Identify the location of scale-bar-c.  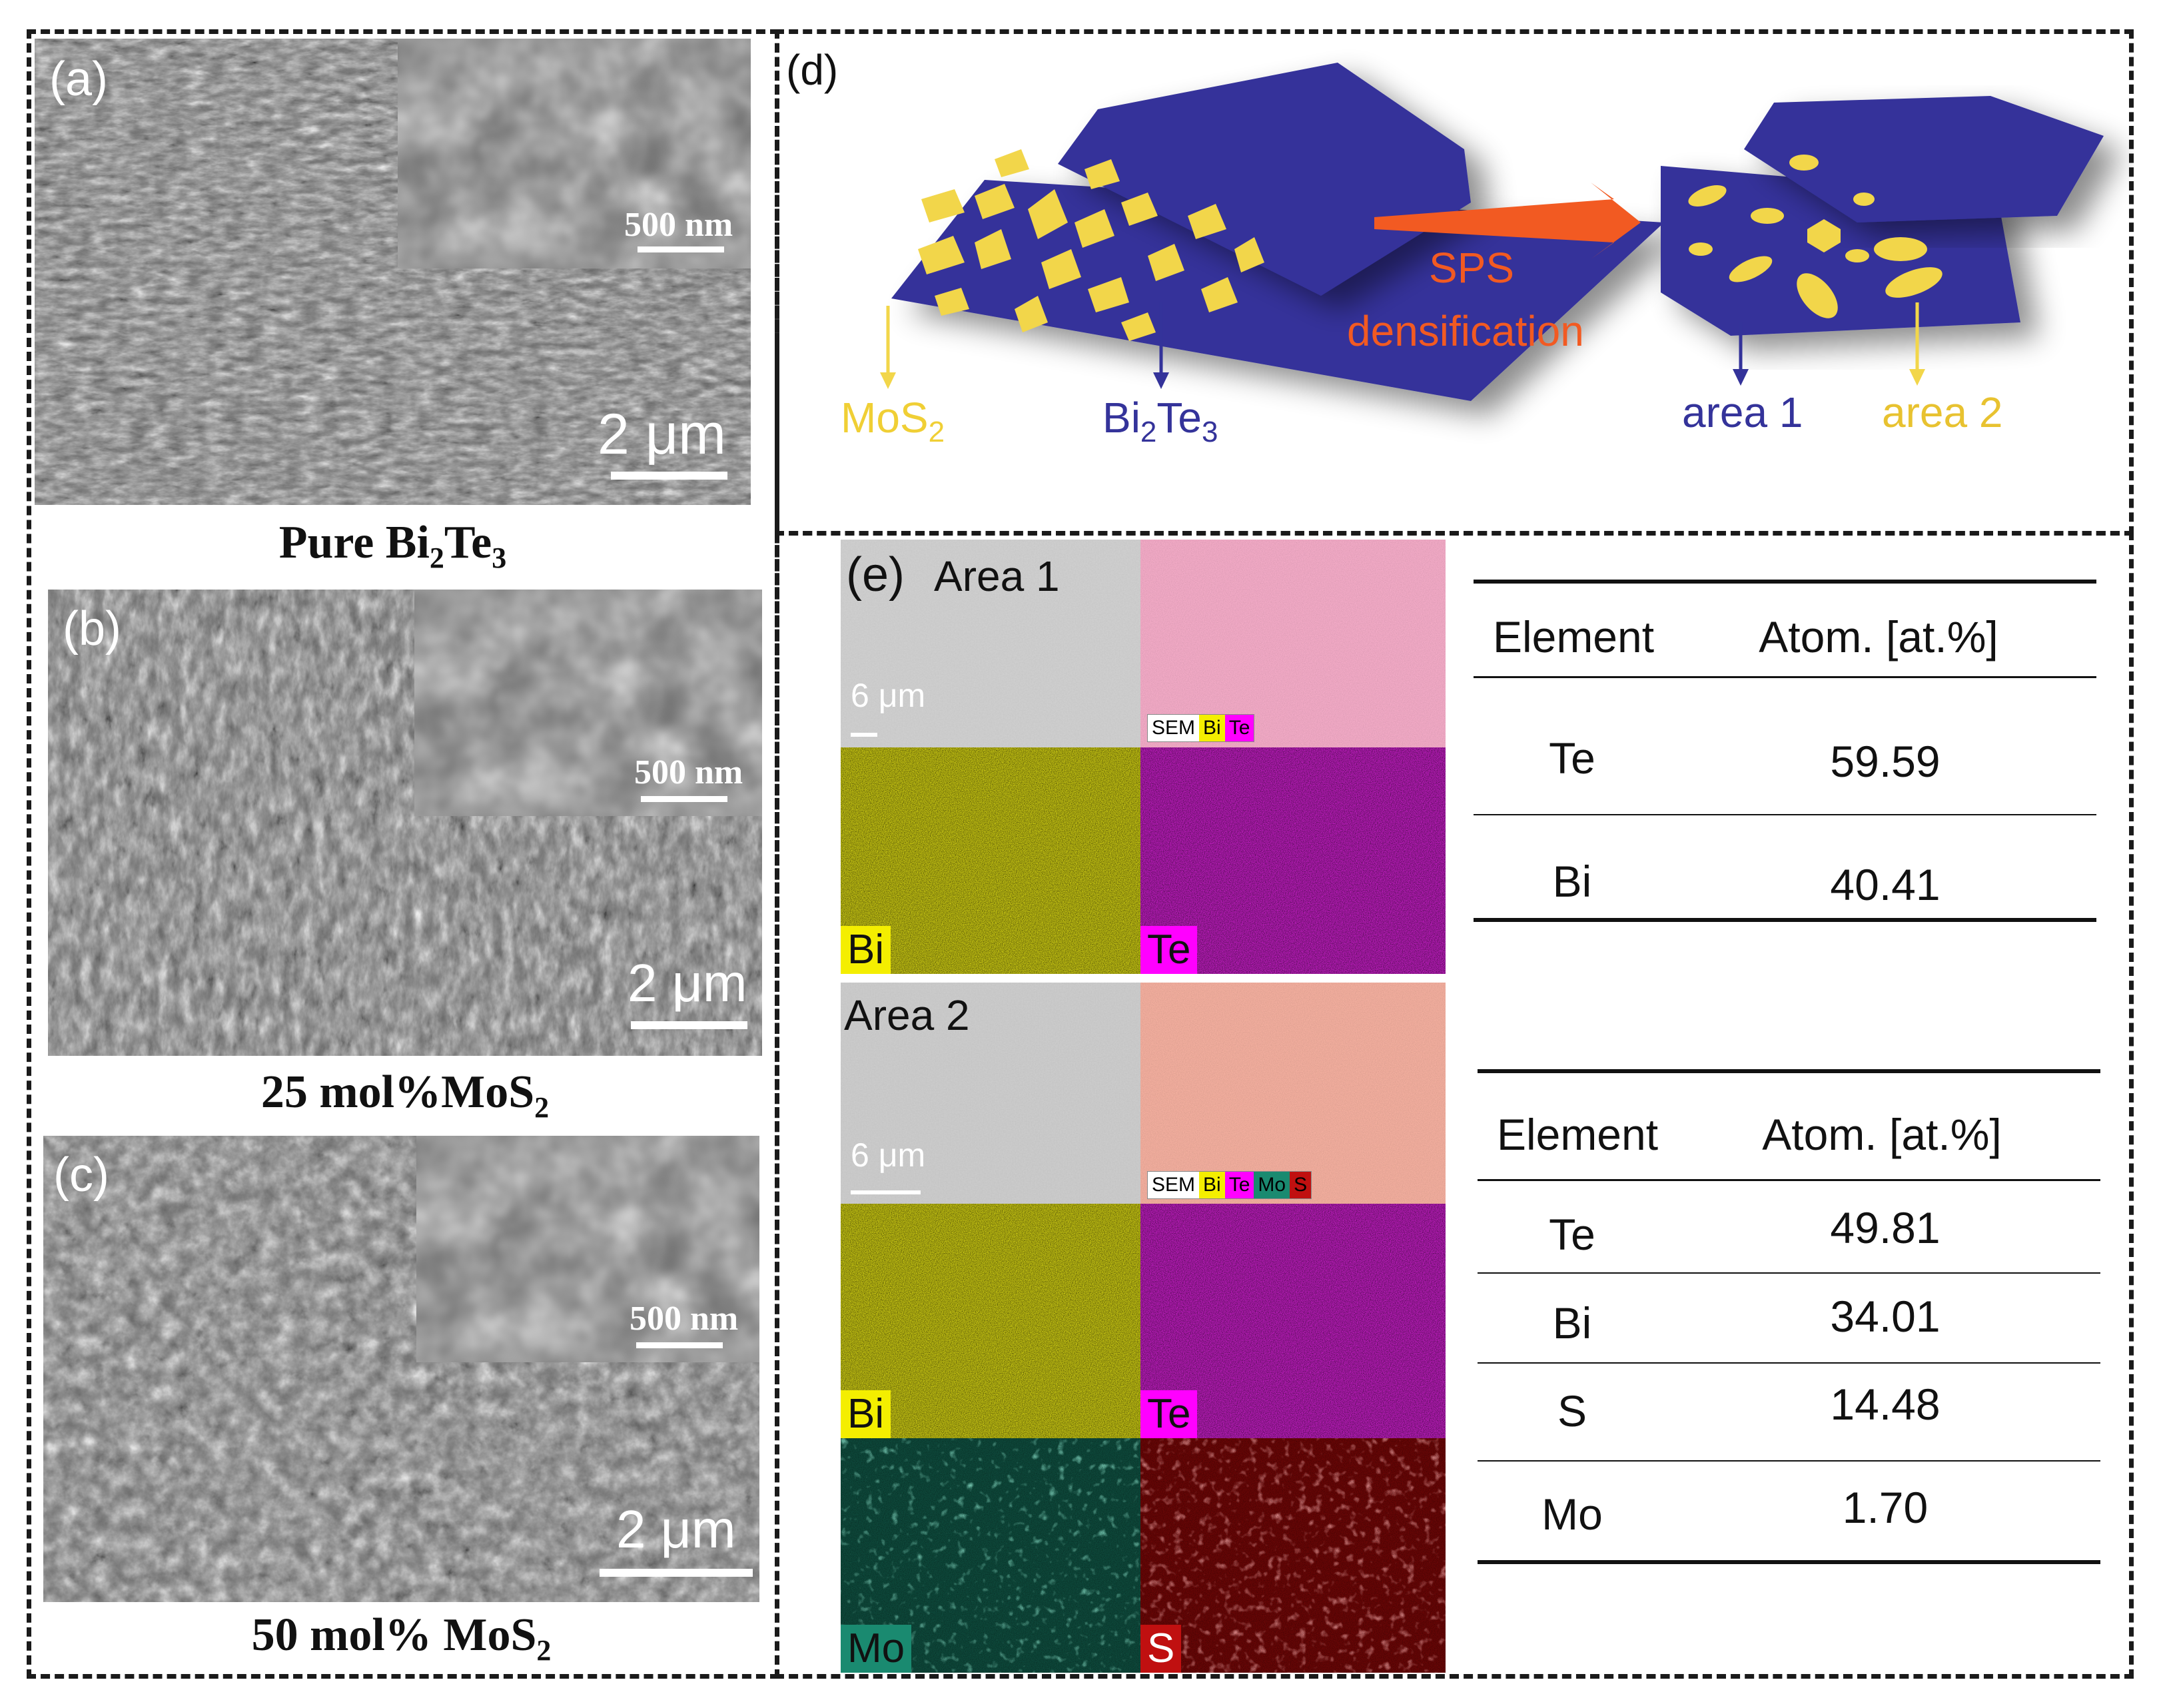
(676, 1573).